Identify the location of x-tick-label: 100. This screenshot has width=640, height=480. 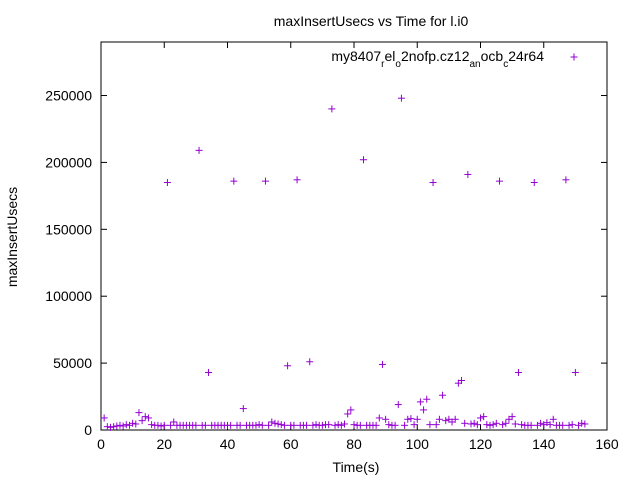
(418, 444).